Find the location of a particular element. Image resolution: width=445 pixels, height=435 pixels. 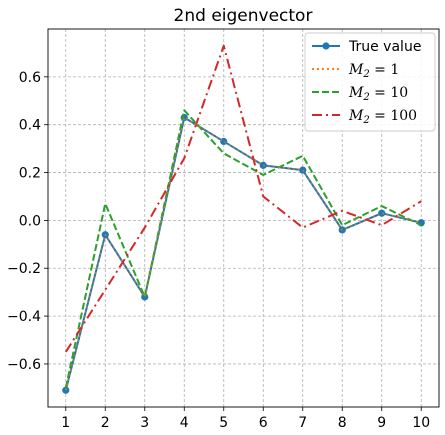

x-tick-label: 1 is located at coordinates (65, 423).